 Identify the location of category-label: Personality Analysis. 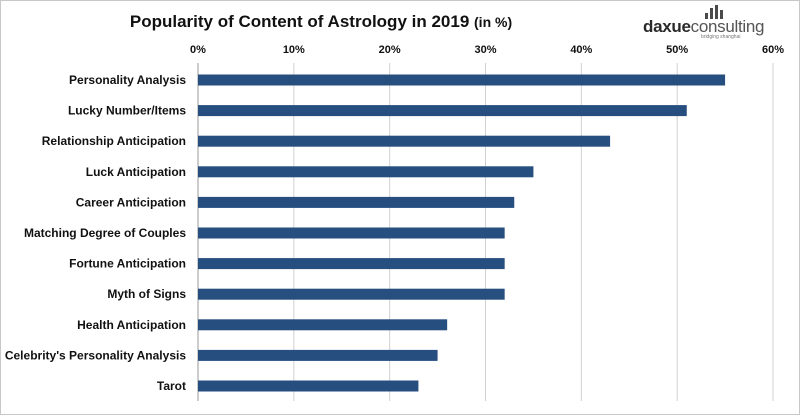
(127, 80).